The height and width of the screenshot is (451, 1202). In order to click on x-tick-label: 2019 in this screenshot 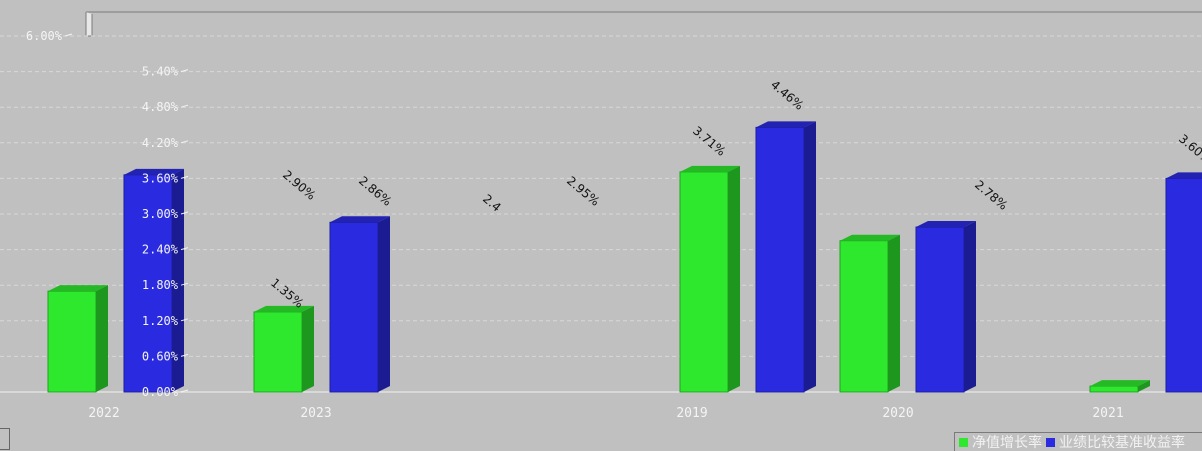, I will do `click(691, 413)`.